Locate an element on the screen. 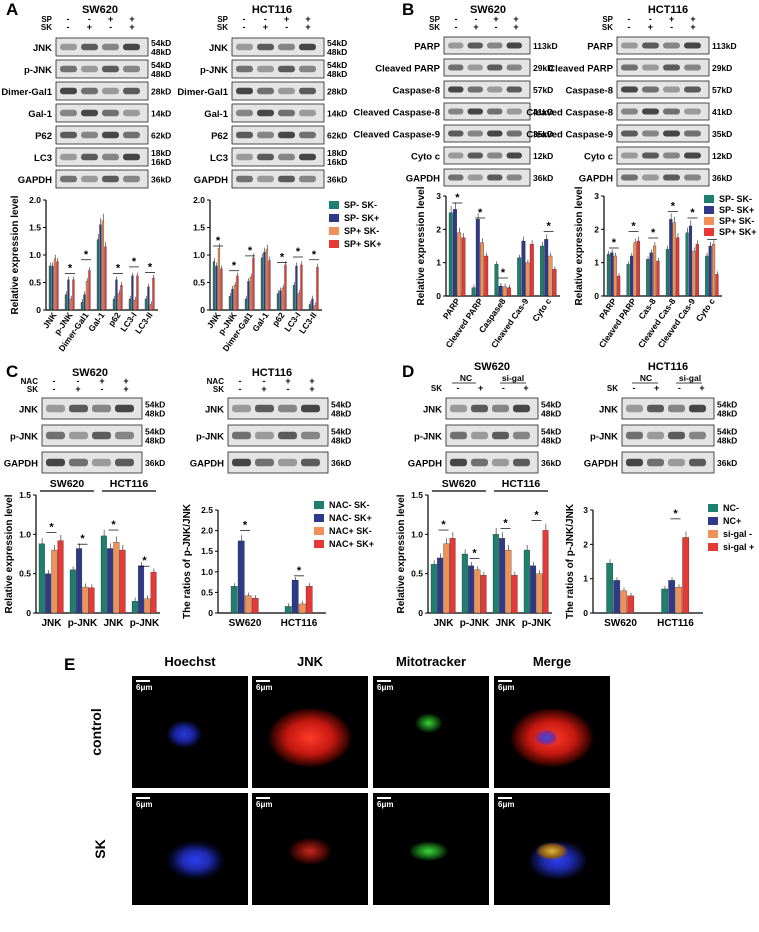  y-tick-label: 1 is located at coordinates (585, 579).